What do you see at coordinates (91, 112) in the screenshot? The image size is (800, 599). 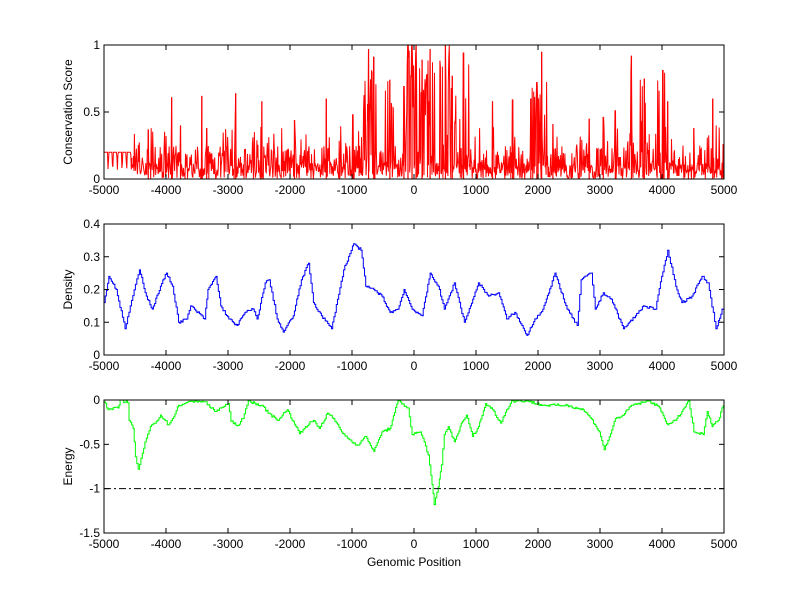 I see `y-tick-label: 0.5` at bounding box center [91, 112].